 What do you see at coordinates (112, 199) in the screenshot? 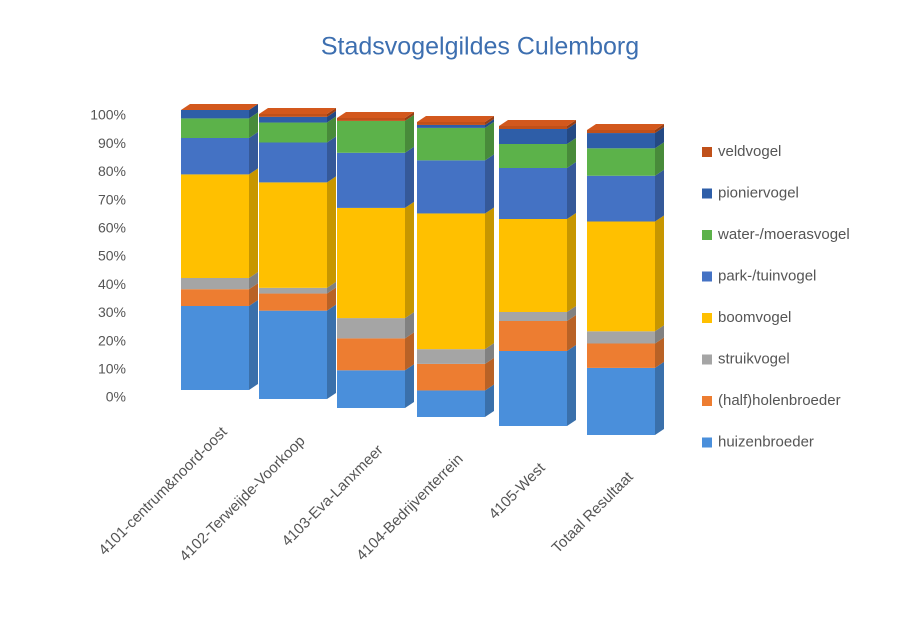
I see `y-tick-label: 70%` at bounding box center [112, 199].